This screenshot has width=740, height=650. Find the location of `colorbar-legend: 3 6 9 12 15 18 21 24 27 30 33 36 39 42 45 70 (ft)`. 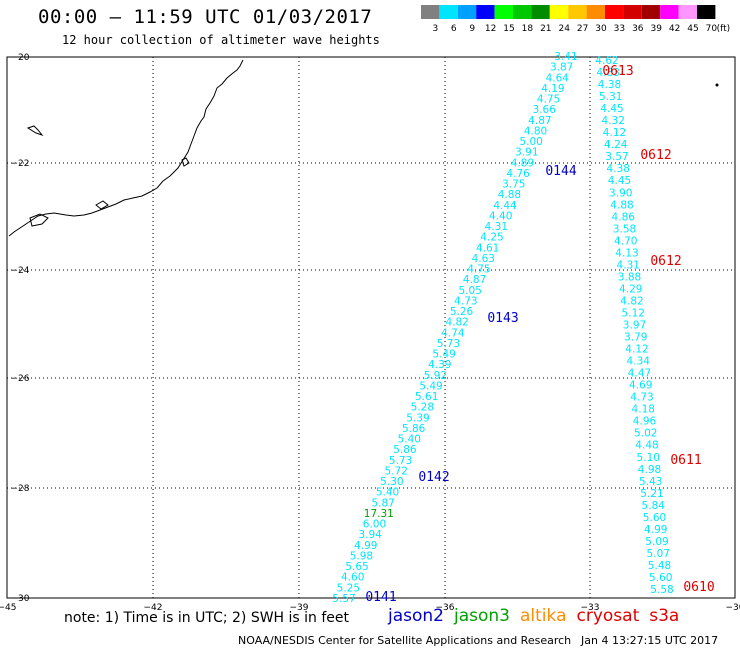

colorbar-legend: 3 6 9 12 15 18 21 24 27 30 33 36 39 42 45 70 (ft) is located at coordinates (575, 19).